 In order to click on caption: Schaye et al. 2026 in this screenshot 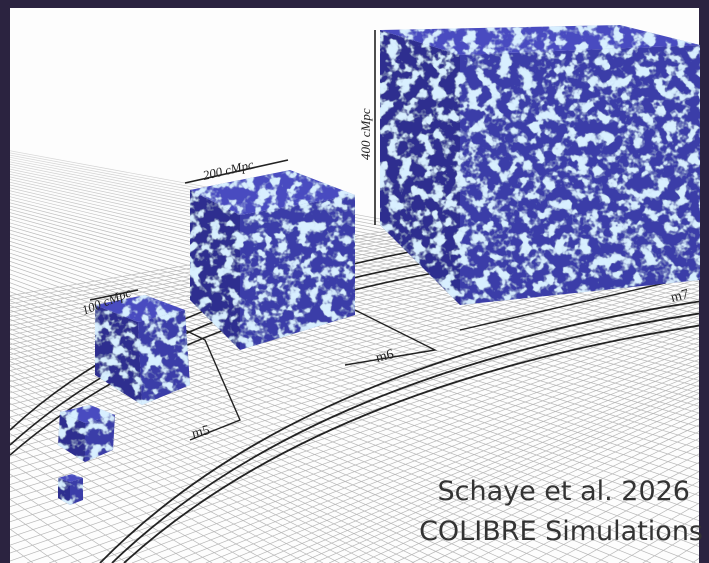, I will do `click(563, 491)`.